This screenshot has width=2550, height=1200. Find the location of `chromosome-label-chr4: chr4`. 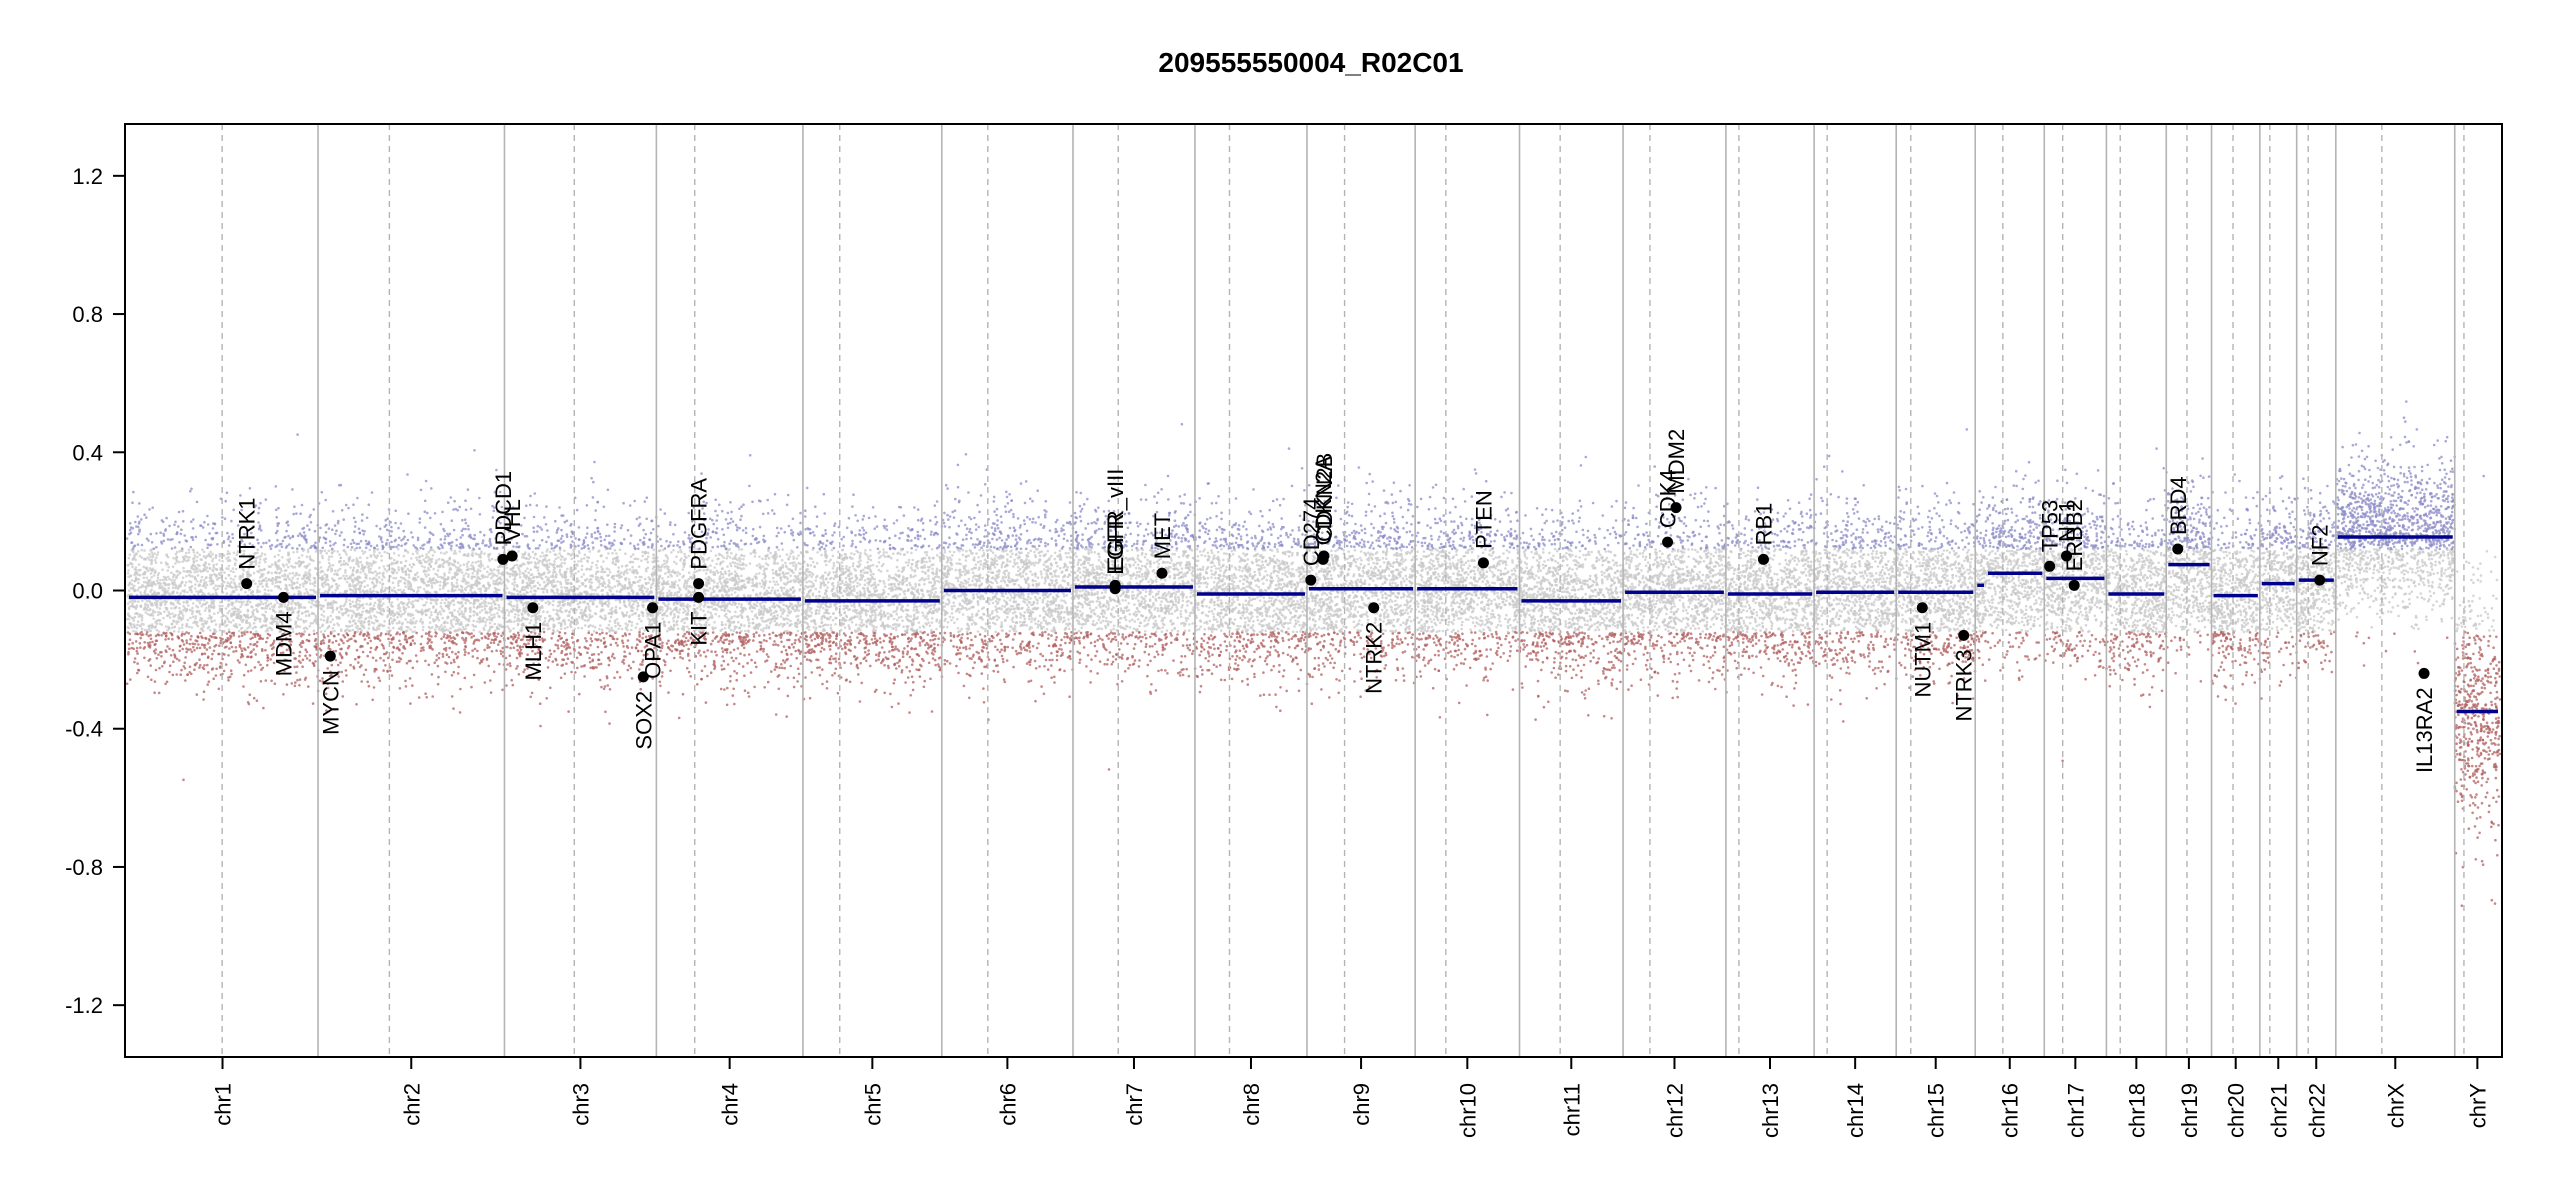

chromosome-label-chr4: chr4 is located at coordinates (730, 1104).